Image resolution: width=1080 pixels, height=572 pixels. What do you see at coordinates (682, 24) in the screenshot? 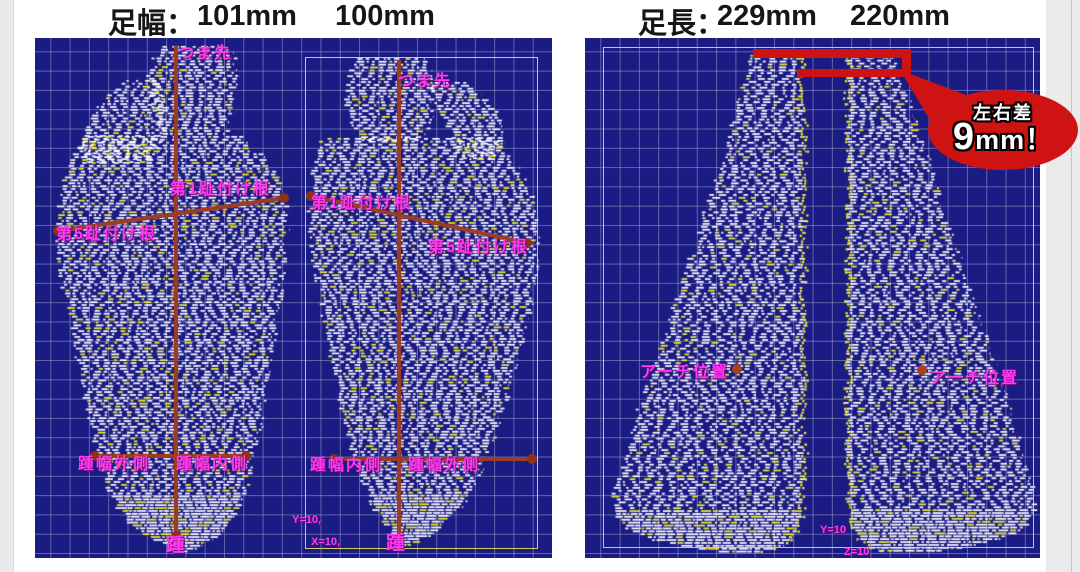
I see `foot-length-title: 足長：` at bounding box center [682, 24].